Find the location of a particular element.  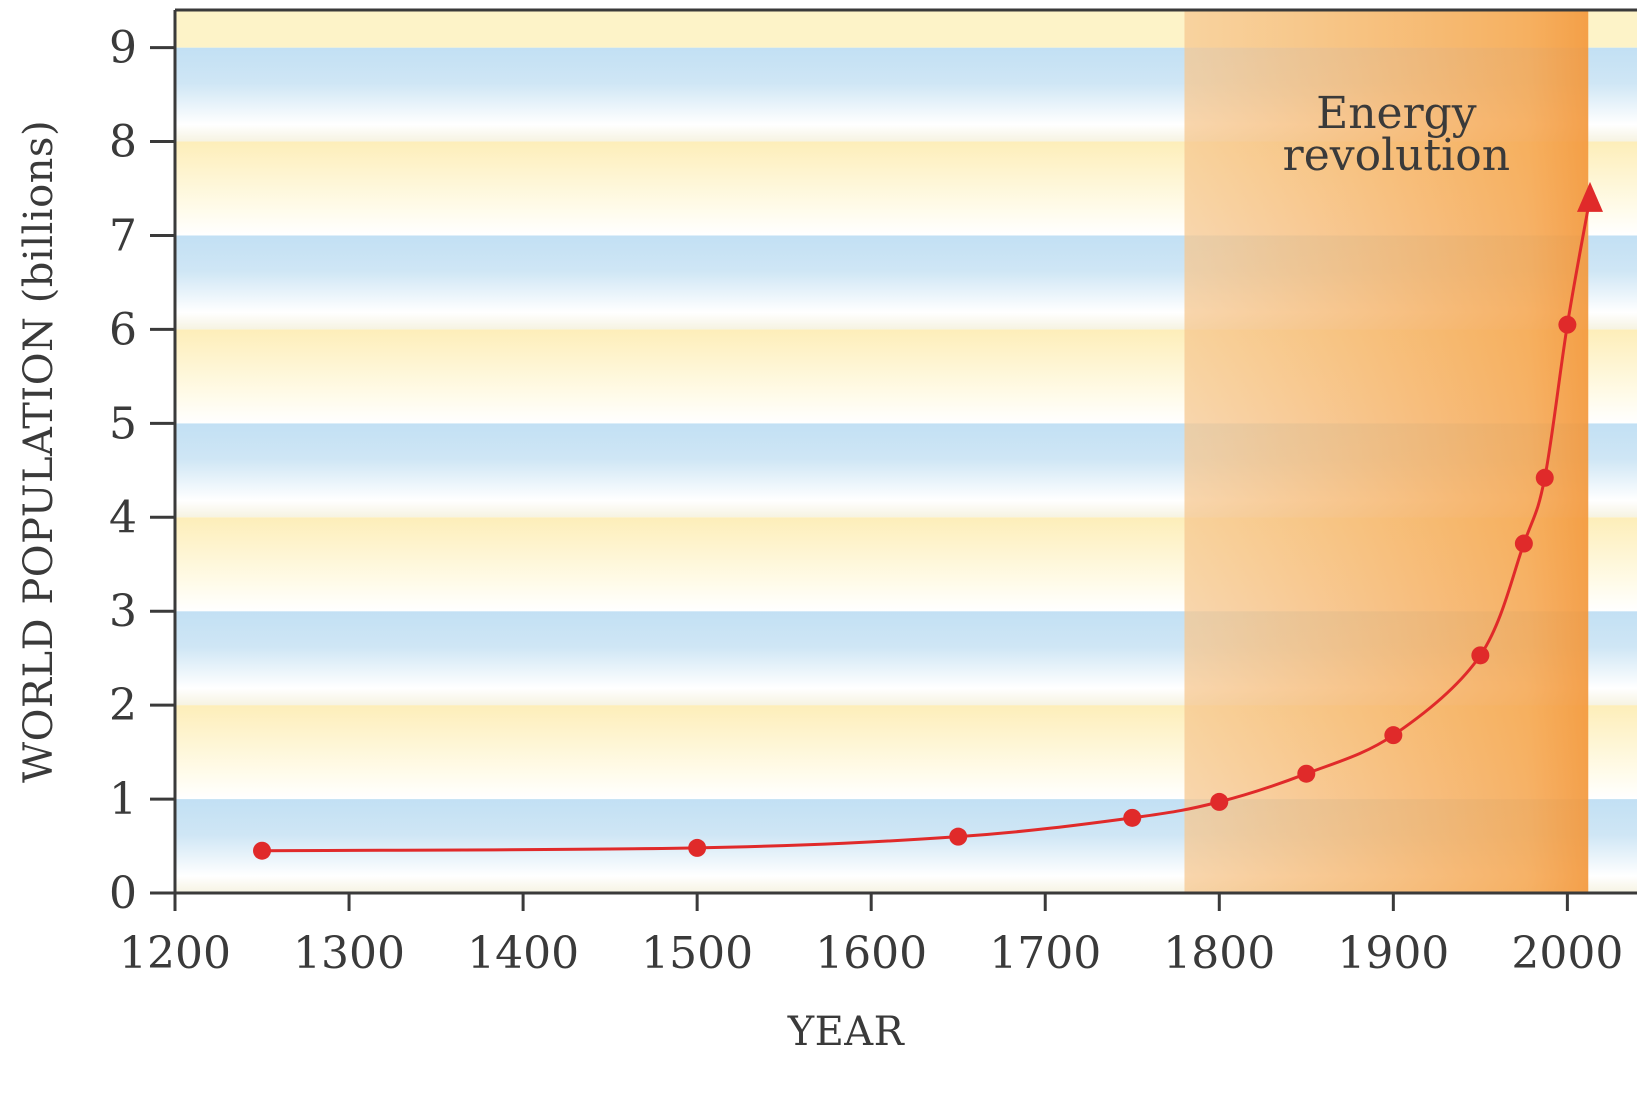

y-tick-label: 6 is located at coordinates (123, 329).